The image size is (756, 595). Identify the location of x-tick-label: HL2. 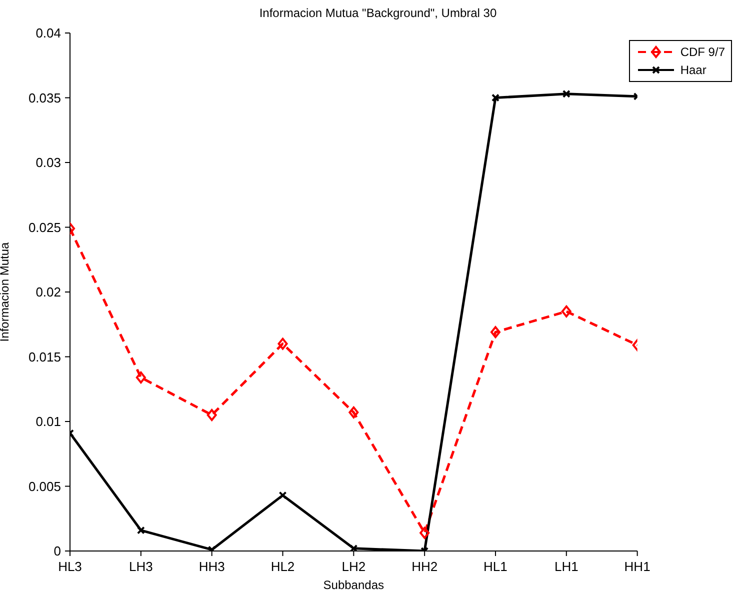
(282, 566).